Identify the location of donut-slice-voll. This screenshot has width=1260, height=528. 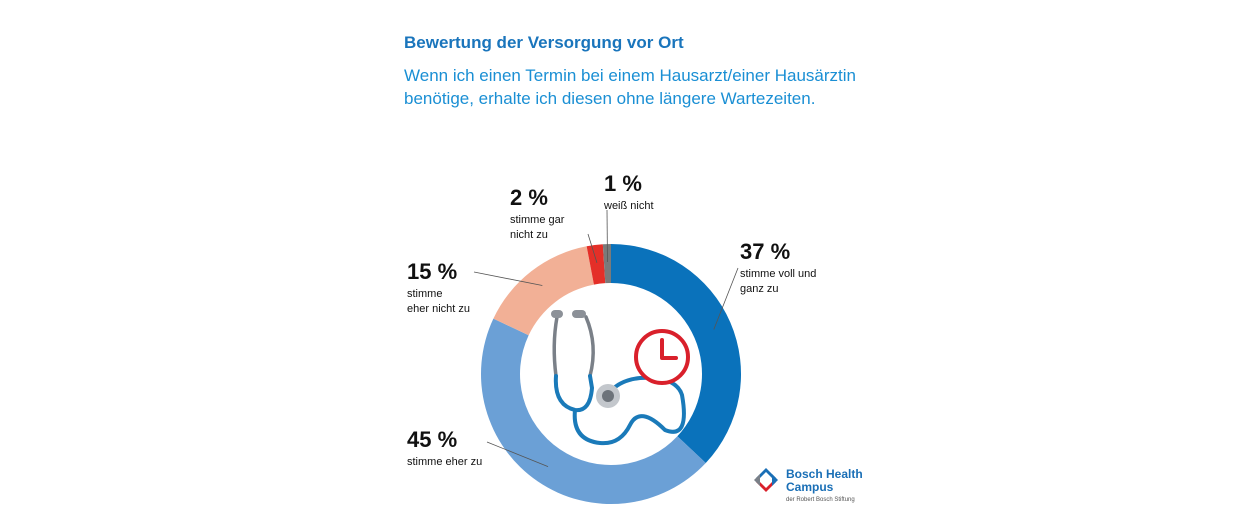
(676, 353).